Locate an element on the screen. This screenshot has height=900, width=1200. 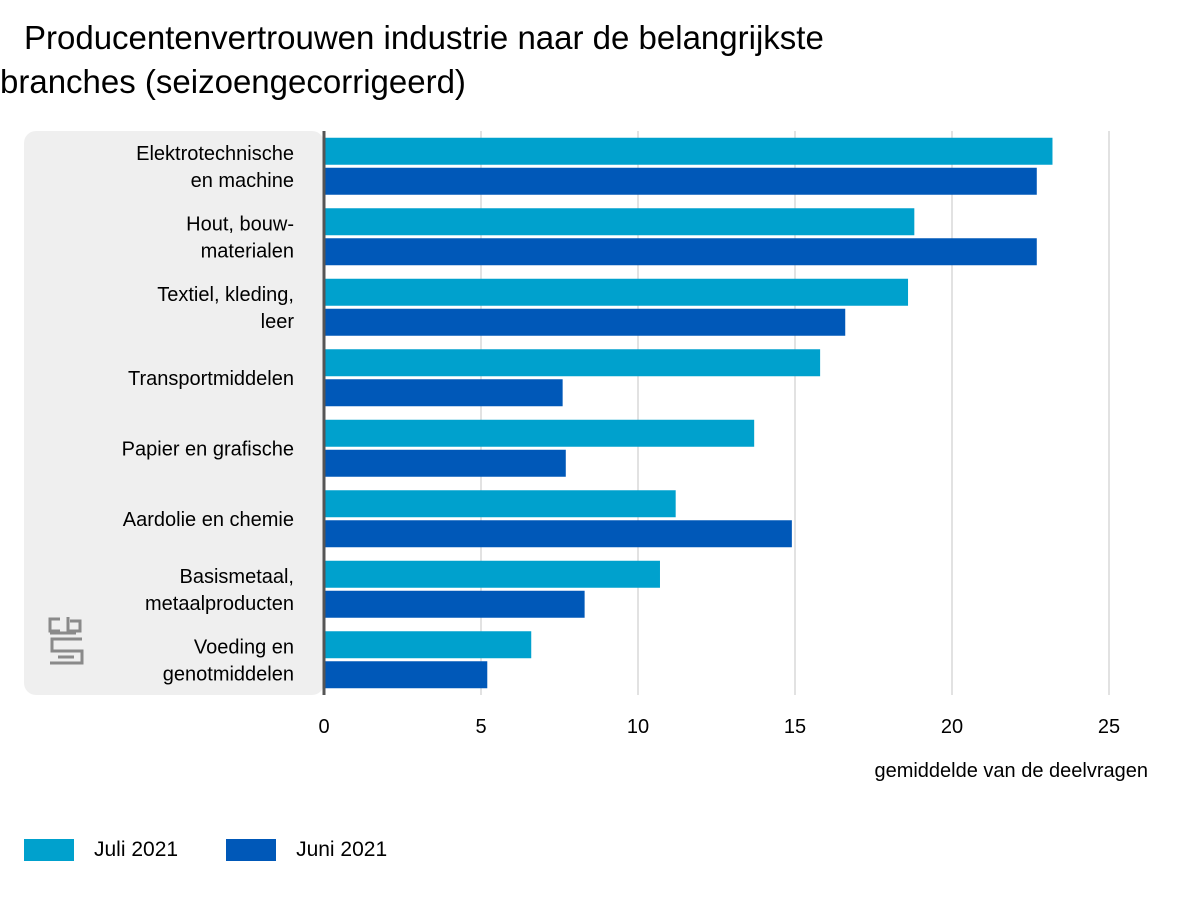
category-label: Elektrotechnische is located at coordinates (215, 154).